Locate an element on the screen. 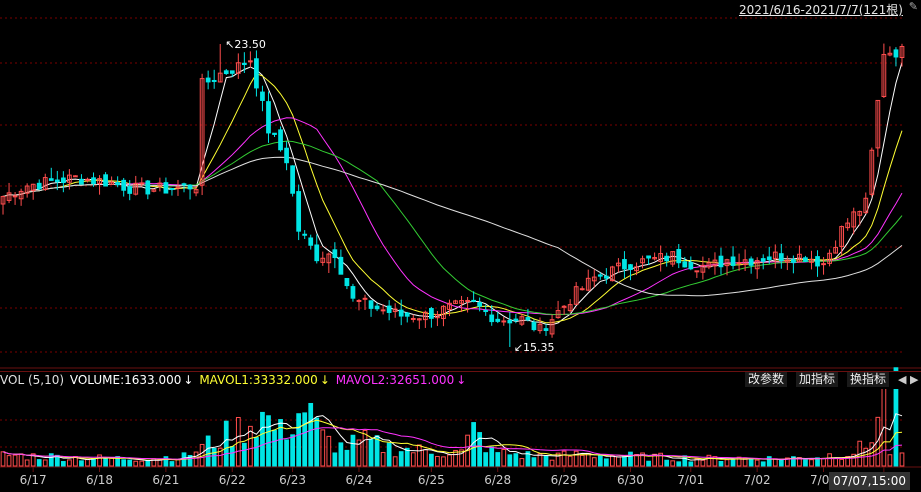 This screenshot has height=492, width=921. pin-icon: ✎ is located at coordinates (913, 6).